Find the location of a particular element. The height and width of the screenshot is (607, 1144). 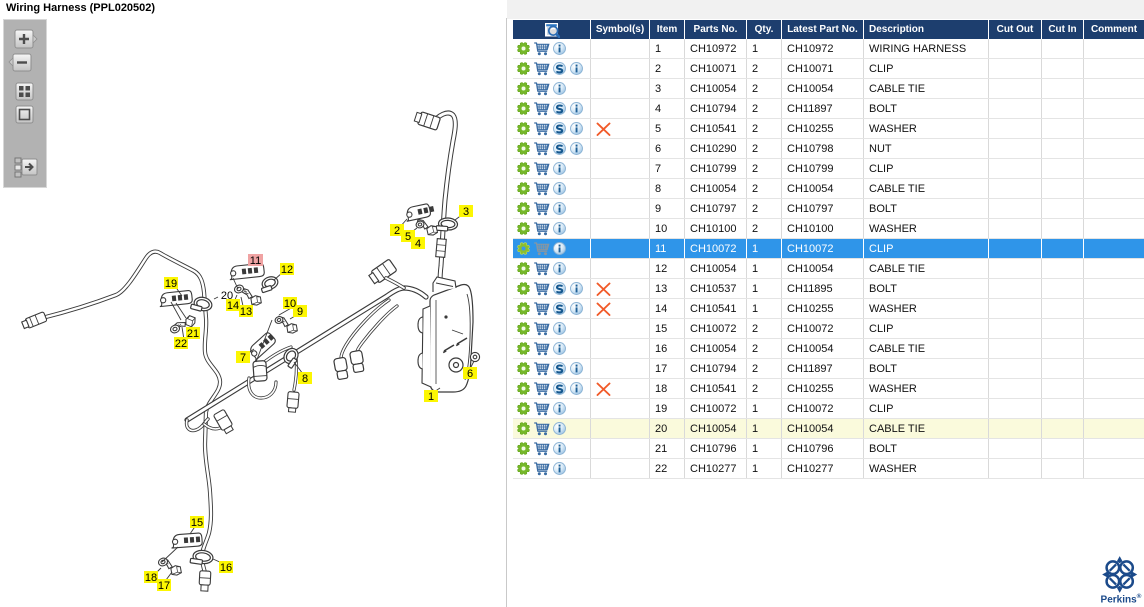

svg-text: 16 is located at coordinates (226, 568).